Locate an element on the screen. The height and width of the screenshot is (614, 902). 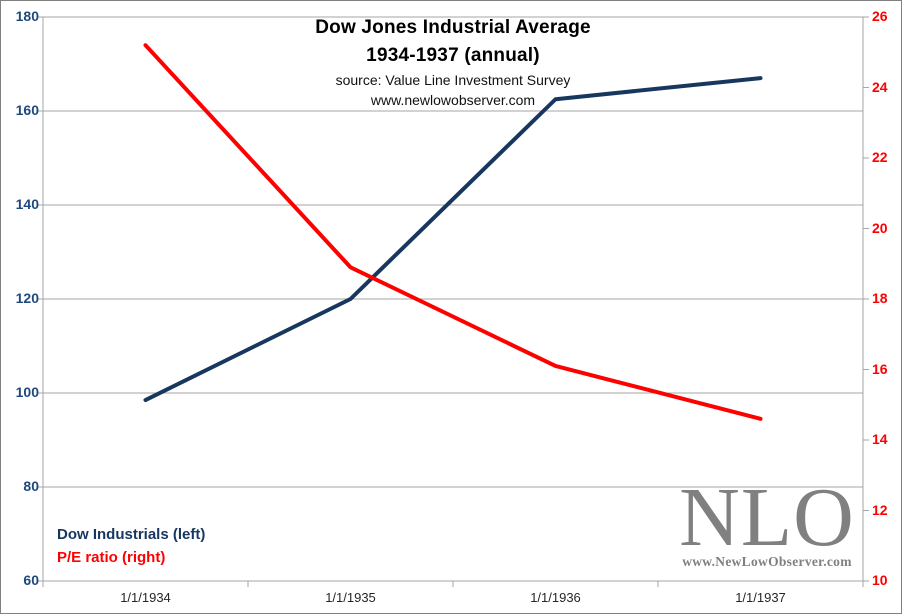
right-axis-label: 14 is located at coordinates (880, 439).